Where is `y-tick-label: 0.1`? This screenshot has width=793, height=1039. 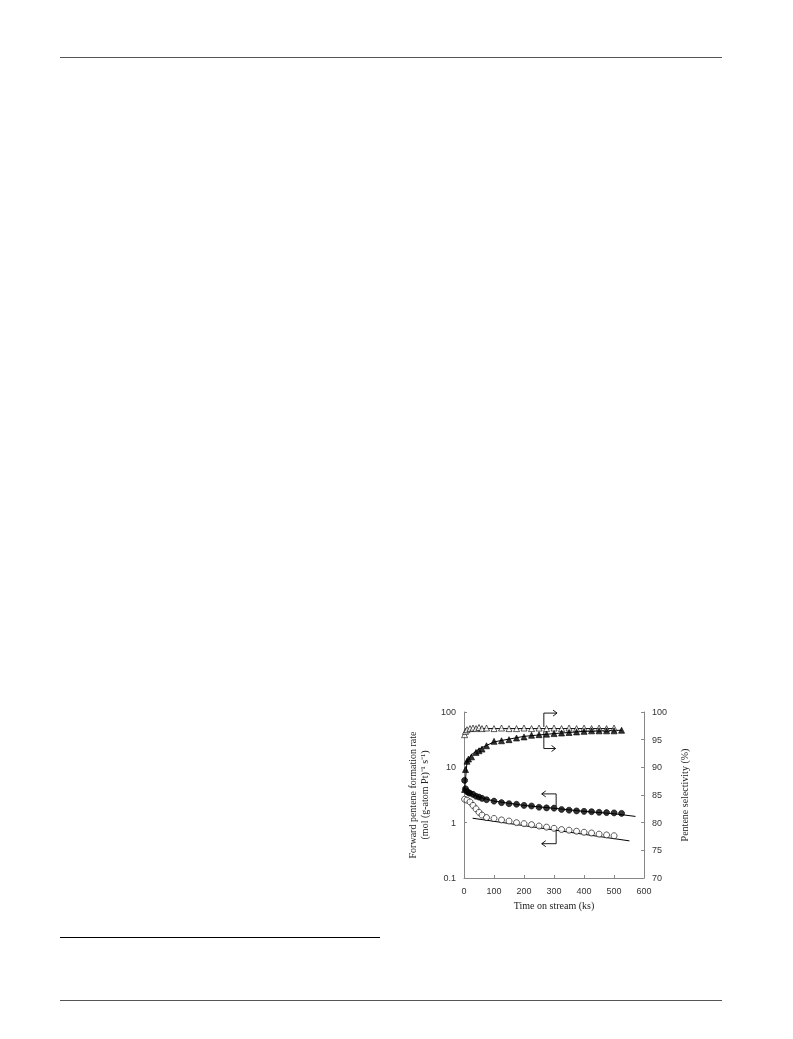
y-tick-label: 0.1 is located at coordinates (449, 878).